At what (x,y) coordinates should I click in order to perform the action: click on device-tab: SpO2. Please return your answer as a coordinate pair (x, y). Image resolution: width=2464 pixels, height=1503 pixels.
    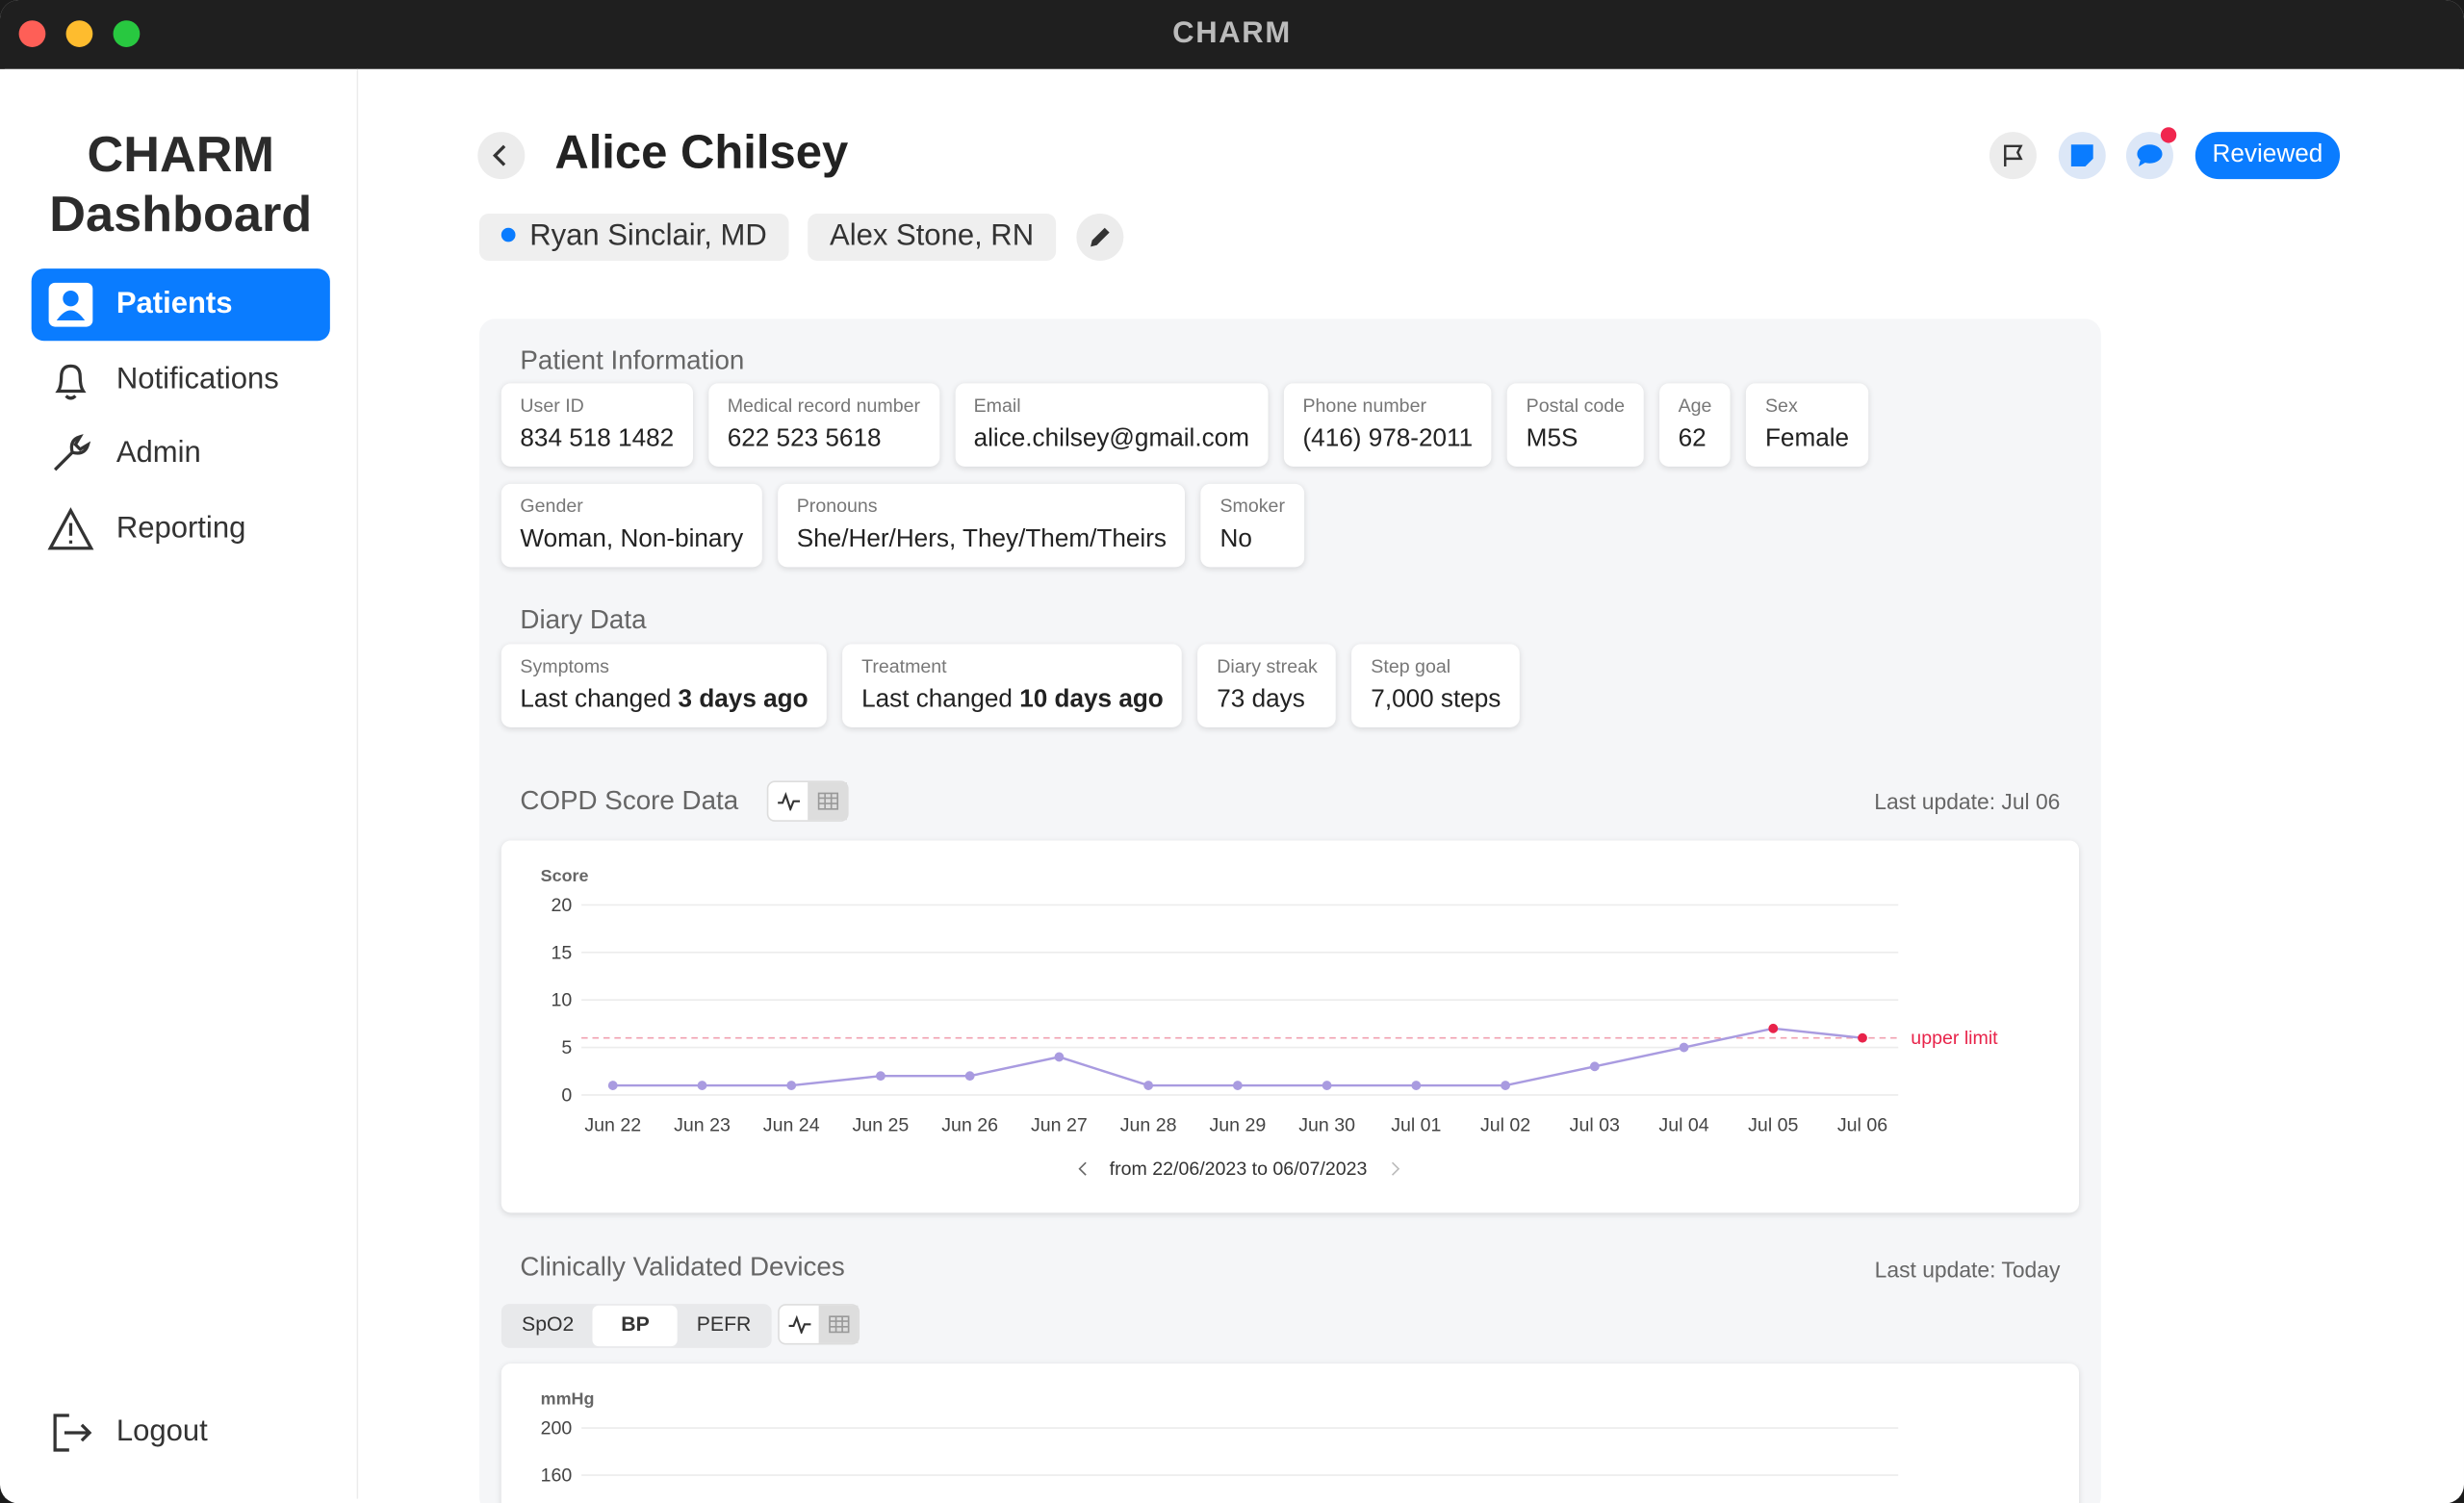
    Looking at the image, I should click on (548, 1324).